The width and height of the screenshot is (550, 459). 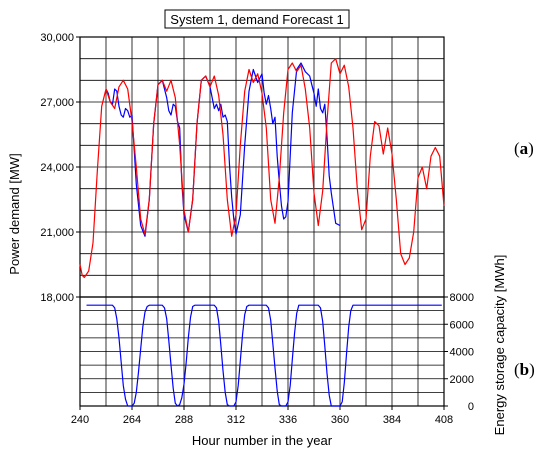 What do you see at coordinates (236, 420) in the screenshot?
I see `x-tick-label: 312` at bounding box center [236, 420].